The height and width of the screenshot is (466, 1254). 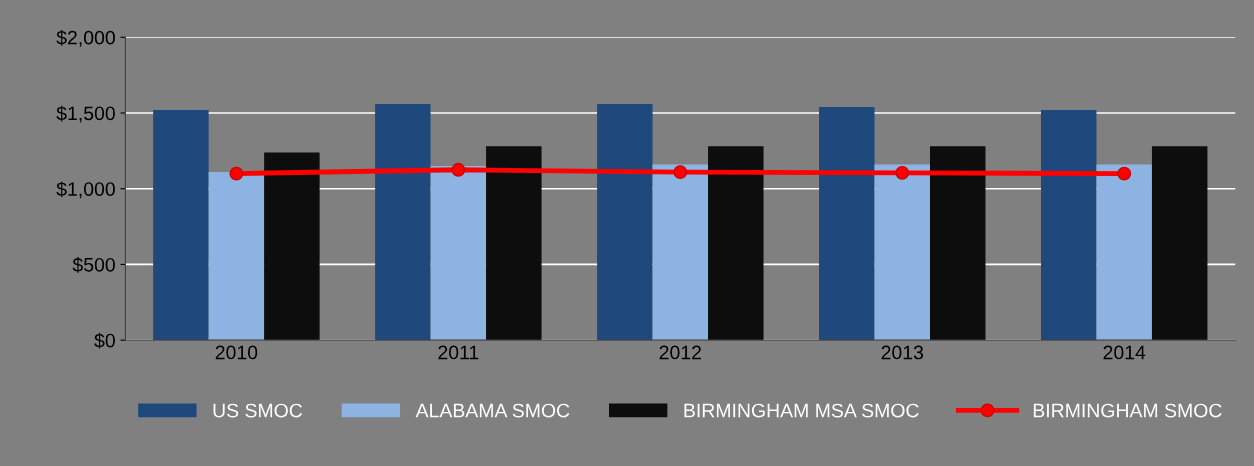 I want to click on y-tick-label: $1,500, so click(x=85, y=114).